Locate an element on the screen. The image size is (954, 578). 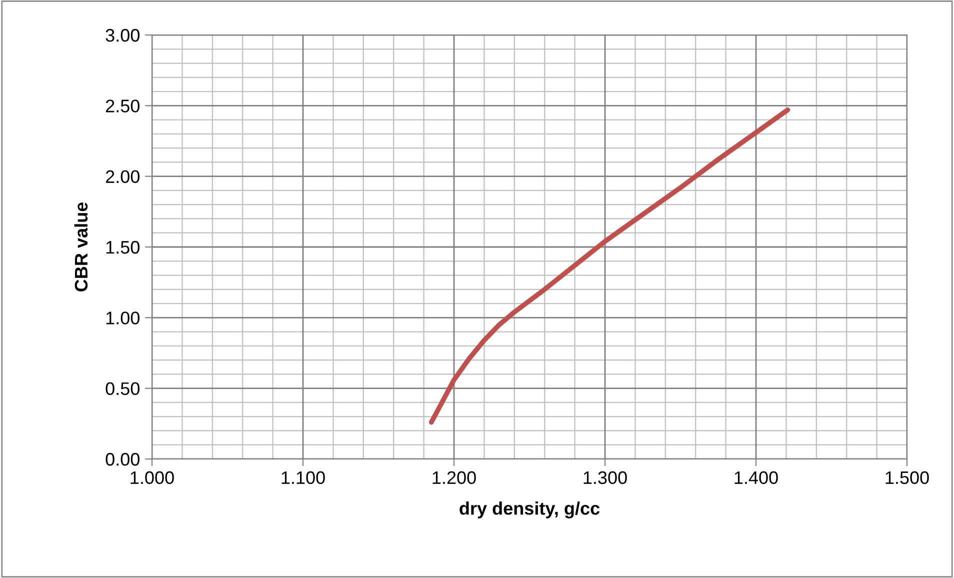
y-axis-title: CBR value is located at coordinates (81, 247).